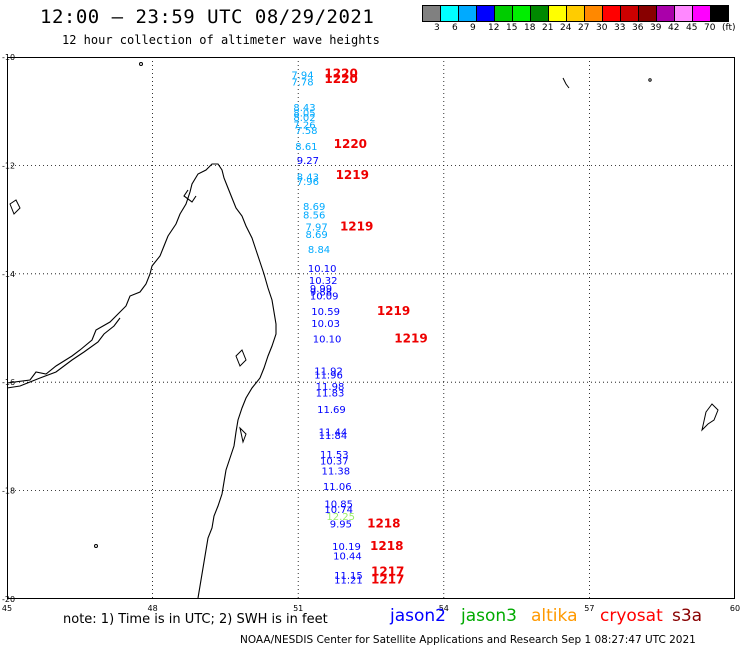 The image size is (740, 650). Describe the element at coordinates (473, 28) in the screenshot. I see `legend-label: 9` at that location.